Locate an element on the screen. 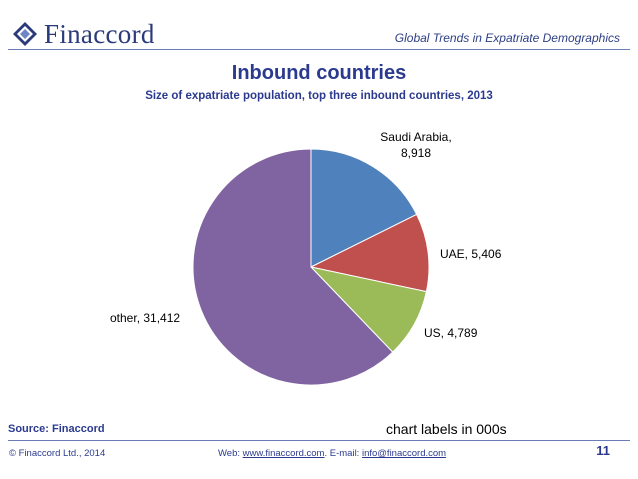 The width and height of the screenshot is (638, 479). email-prefix: . E-mail: is located at coordinates (343, 453).